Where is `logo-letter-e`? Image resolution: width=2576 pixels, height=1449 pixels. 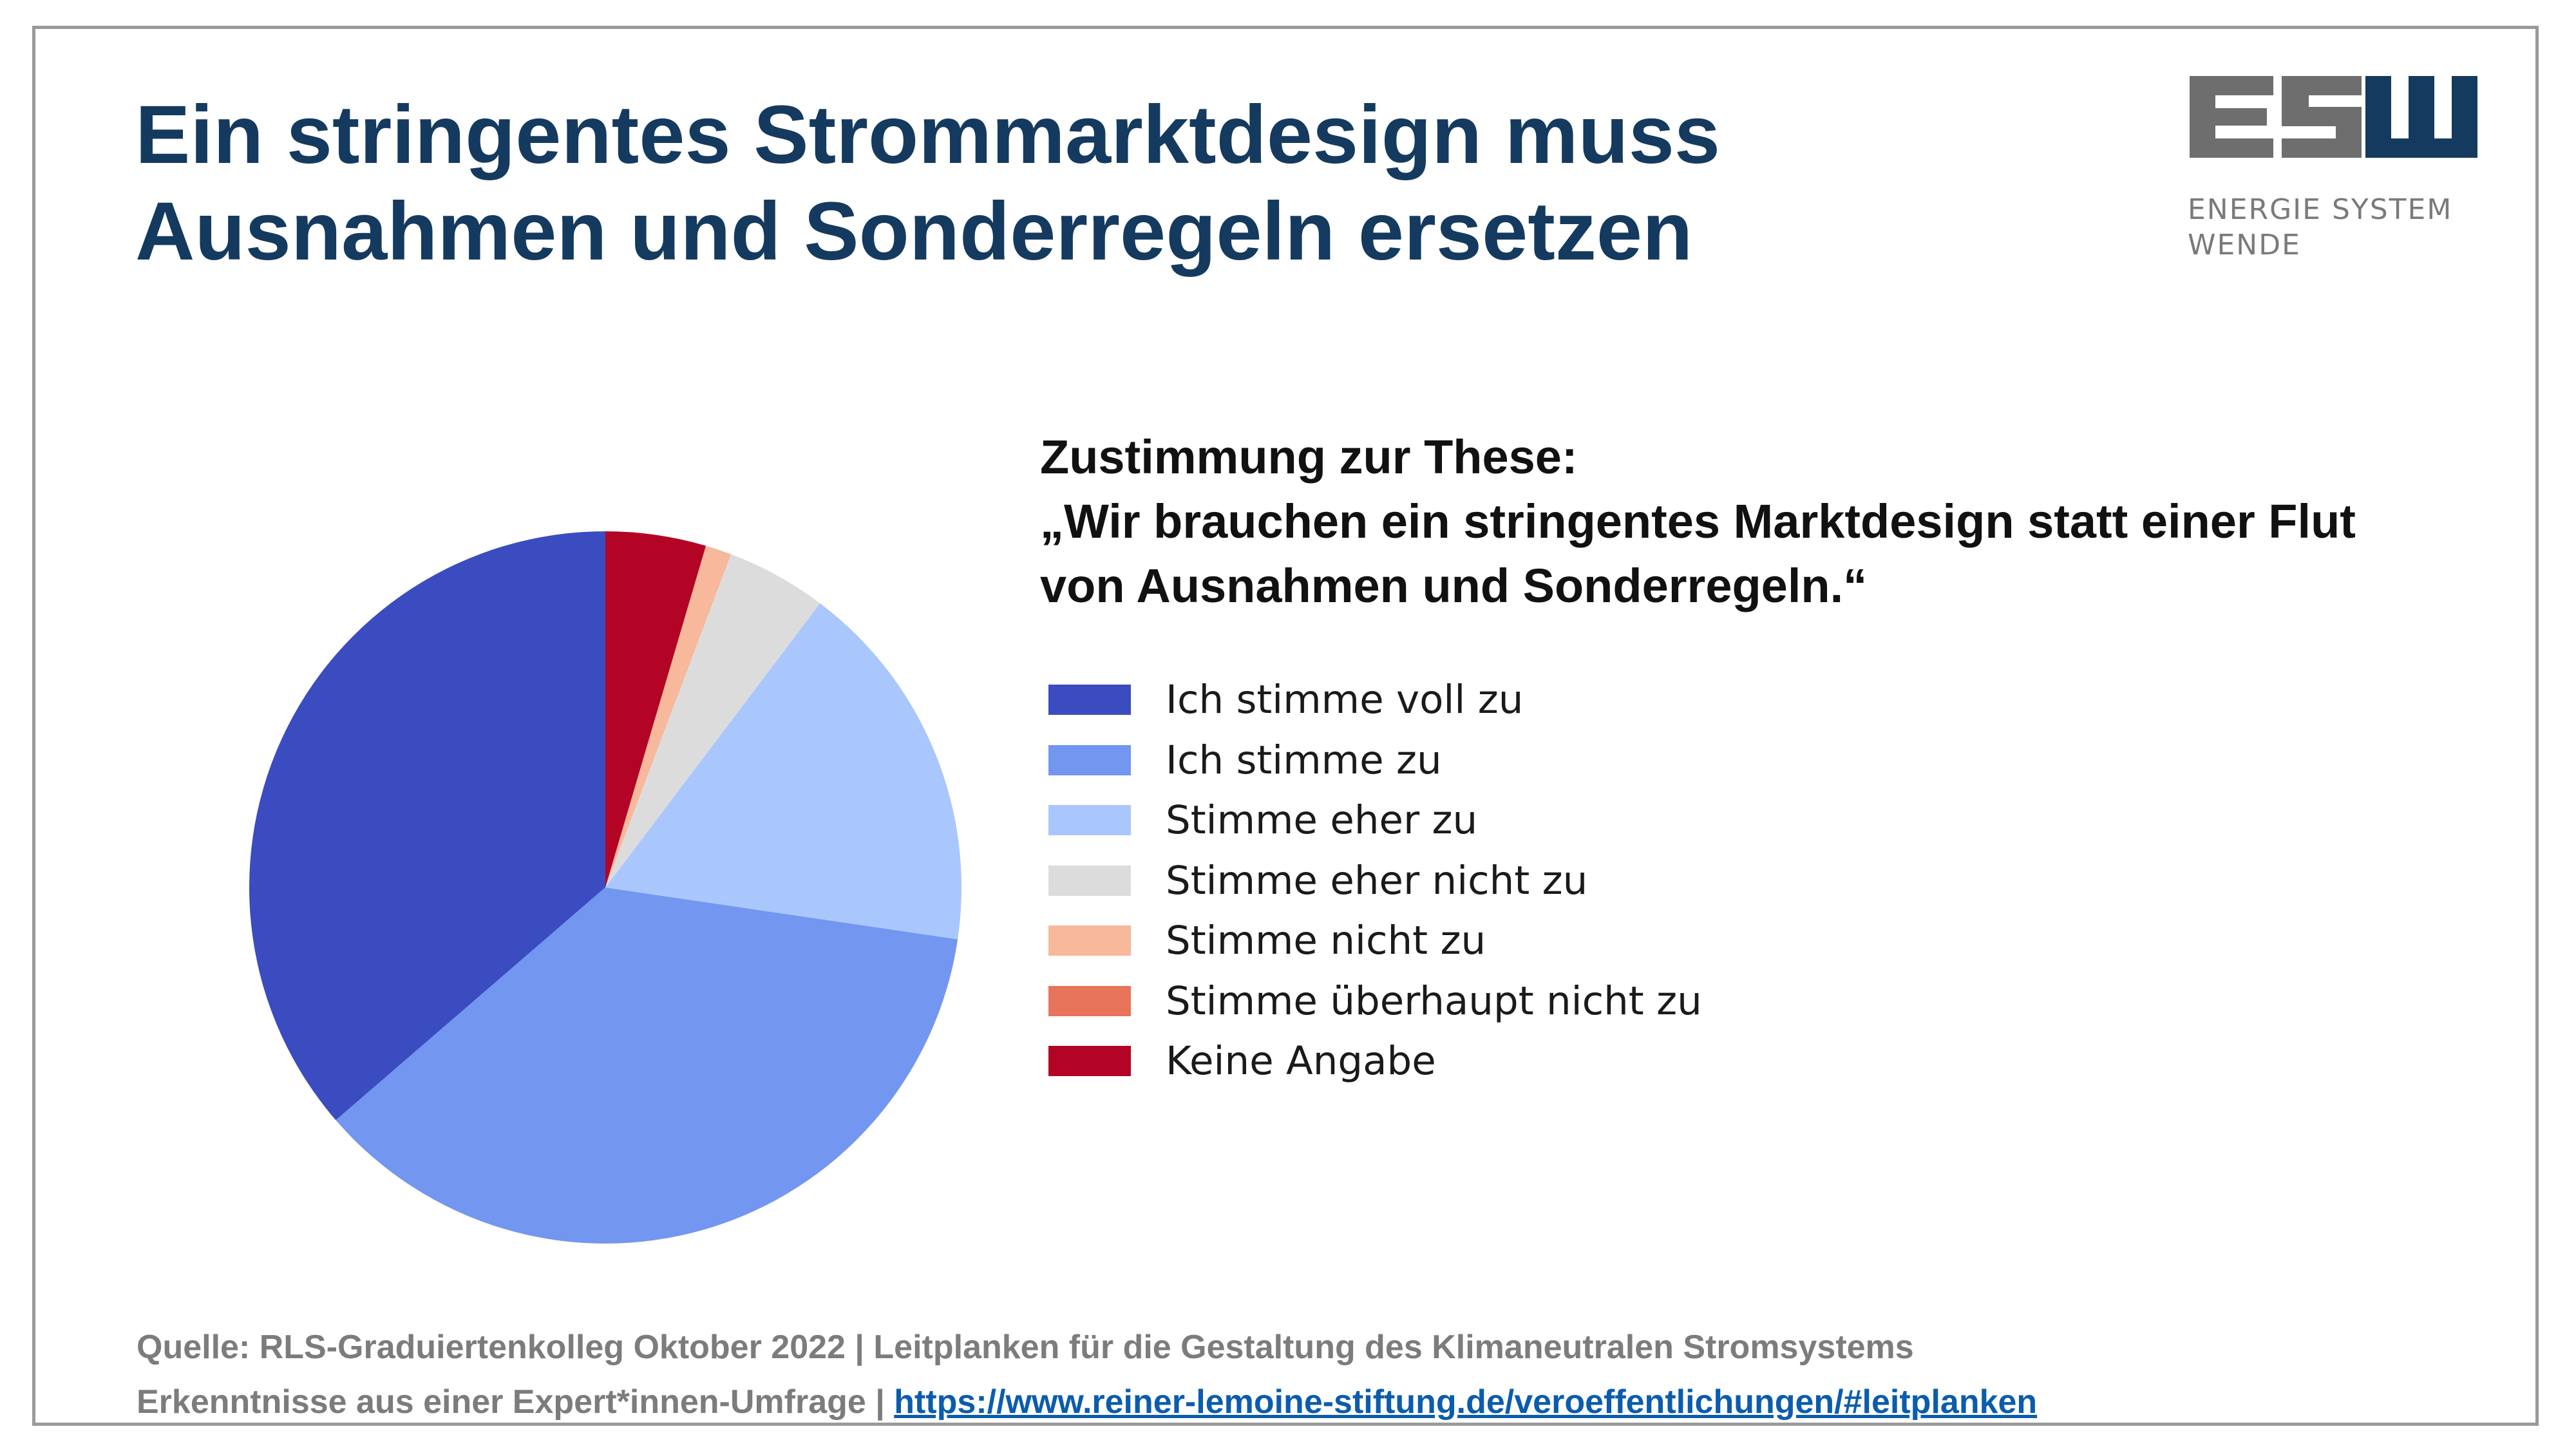 logo-letter-e is located at coordinates (2231, 117).